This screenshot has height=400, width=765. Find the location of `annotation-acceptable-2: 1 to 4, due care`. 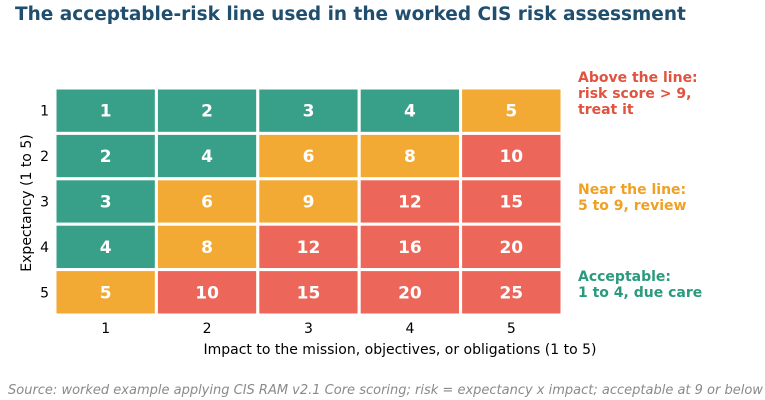

annotation-acceptable-2: 1 to 4, due care is located at coordinates (640, 293).